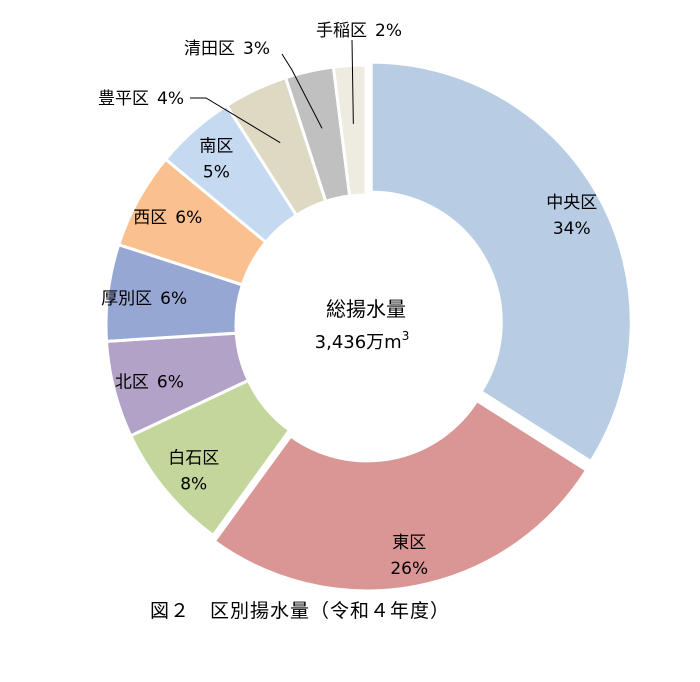  I want to click on slice-10-leader-line, so click(352, 81).